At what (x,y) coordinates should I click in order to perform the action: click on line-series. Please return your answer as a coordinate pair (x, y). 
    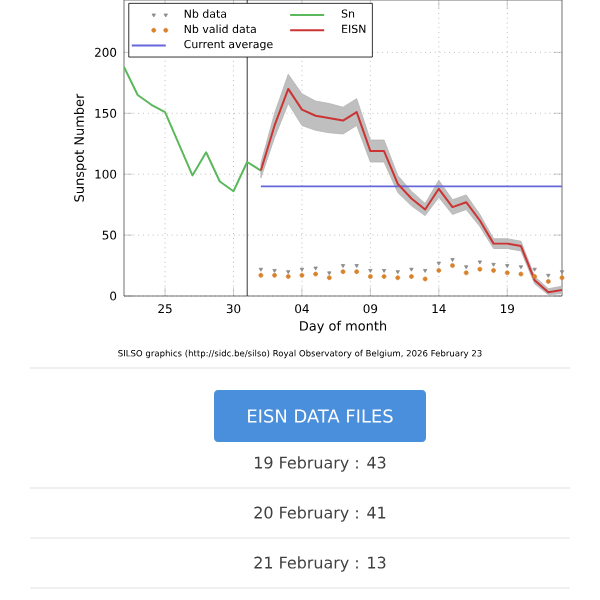
    Looking at the image, I should click on (193, 129).